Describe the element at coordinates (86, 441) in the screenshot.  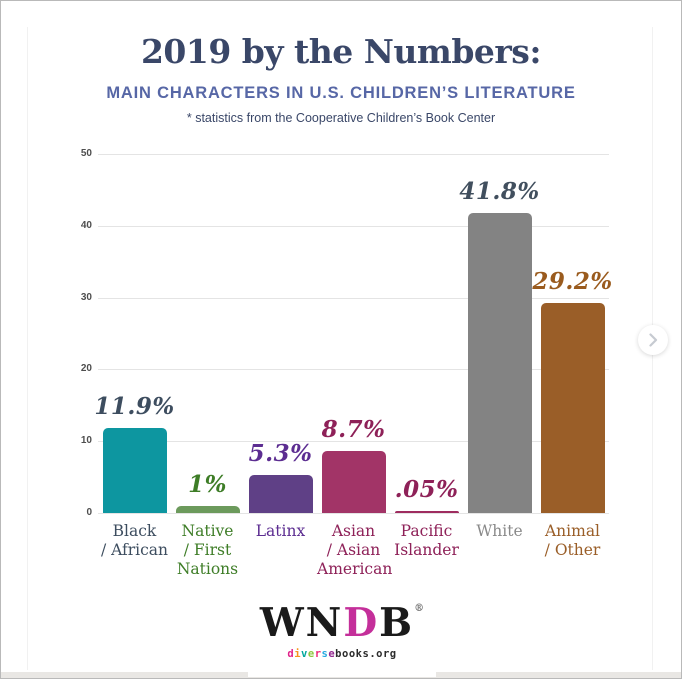
I see `y-axis-tick-10: 10` at that location.